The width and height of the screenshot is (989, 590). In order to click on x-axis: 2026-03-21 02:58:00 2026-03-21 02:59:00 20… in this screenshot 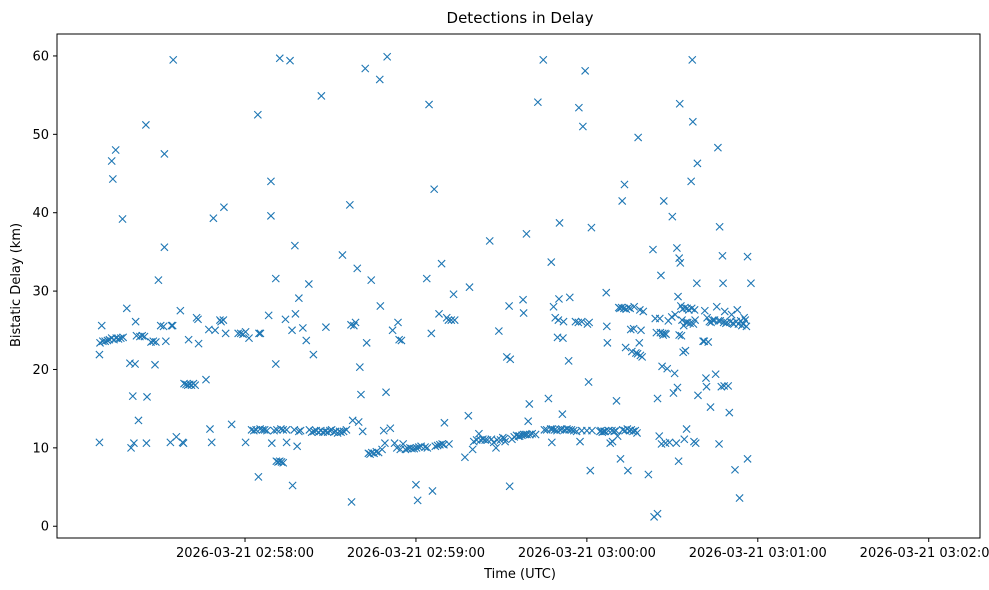, I will do `click(582, 549)`.